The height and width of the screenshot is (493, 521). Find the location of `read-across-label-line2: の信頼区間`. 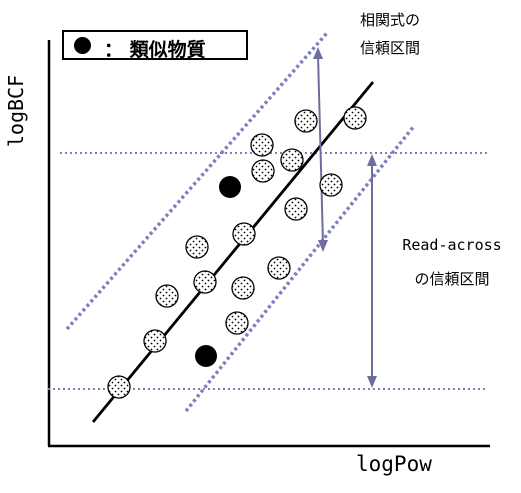

read-across-label-line2: の信頼区間 is located at coordinates (452, 279).